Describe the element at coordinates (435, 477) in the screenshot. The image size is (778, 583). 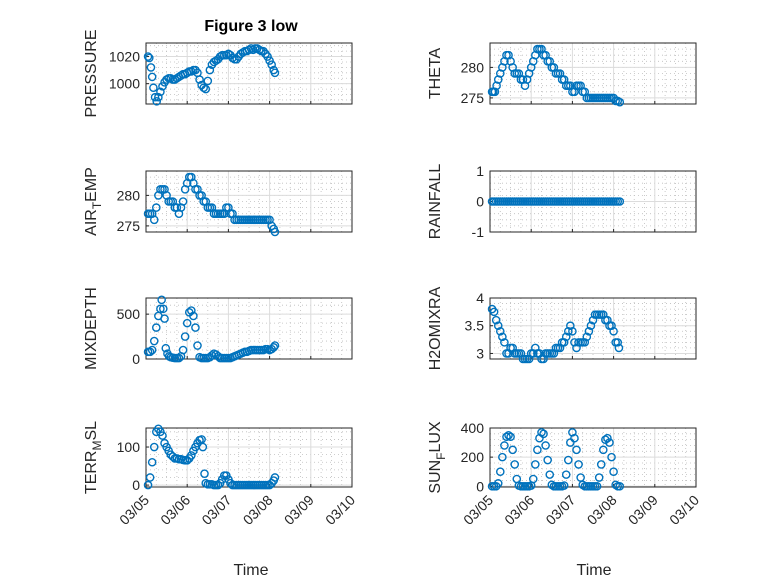
I see `y-axis-label-main: SUN` at that location.